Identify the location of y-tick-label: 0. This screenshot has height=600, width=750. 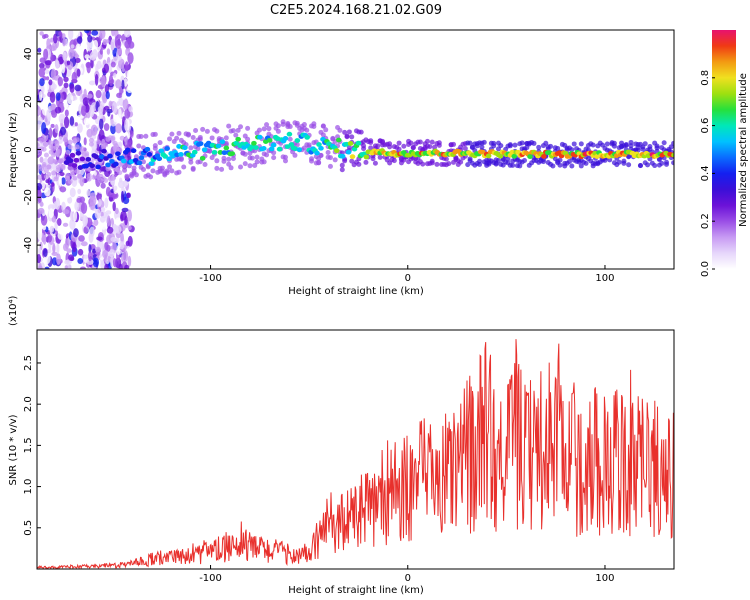
(28, 149).